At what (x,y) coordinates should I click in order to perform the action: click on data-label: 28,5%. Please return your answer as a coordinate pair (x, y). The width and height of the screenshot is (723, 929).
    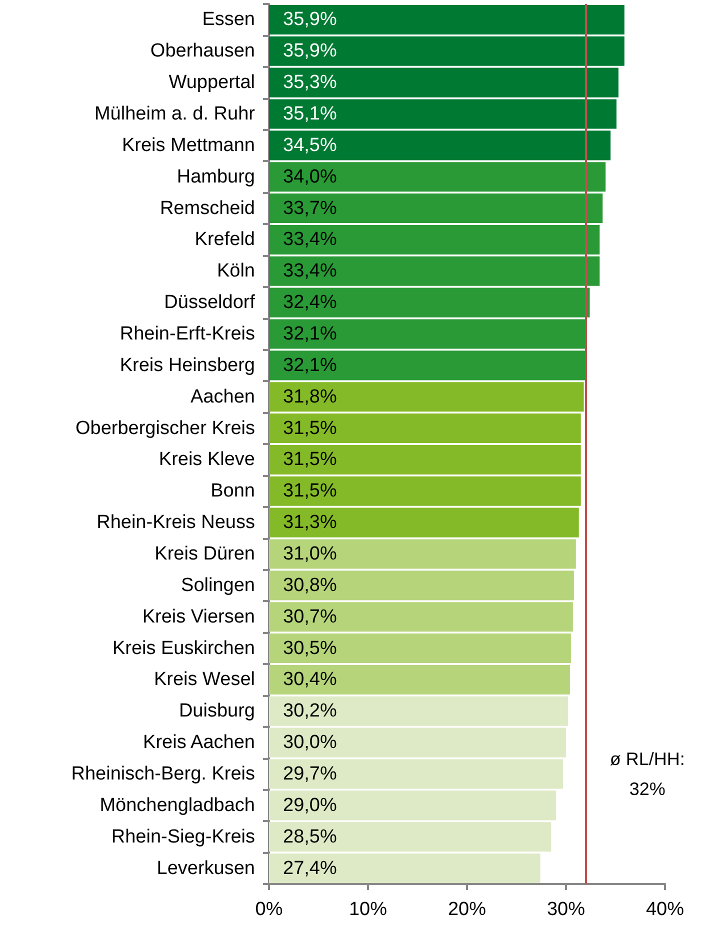
    Looking at the image, I should click on (310, 837).